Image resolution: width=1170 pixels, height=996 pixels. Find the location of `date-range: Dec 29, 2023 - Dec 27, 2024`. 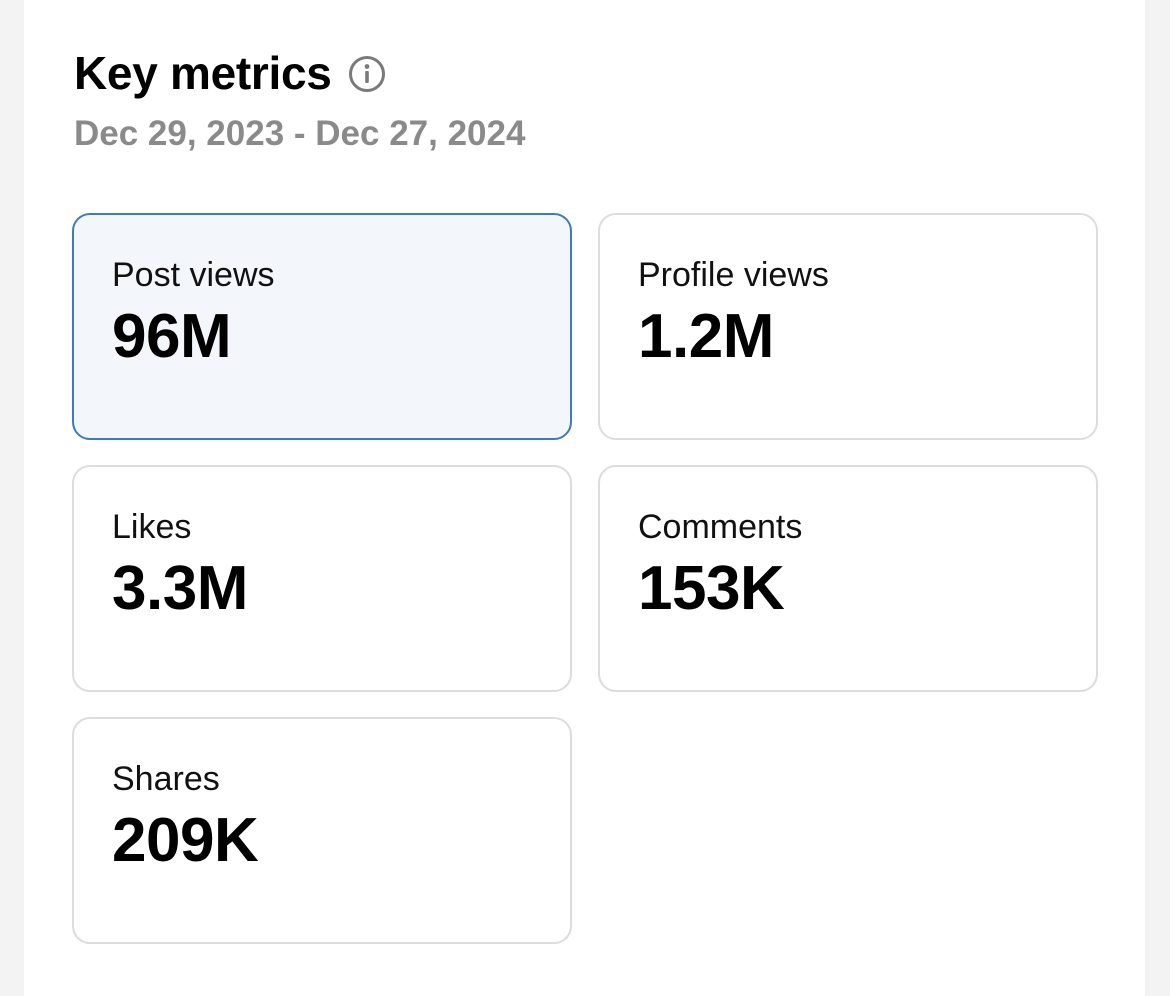

date-range: Dec 29, 2023 - Dec 27, 2024 is located at coordinates (300, 133).